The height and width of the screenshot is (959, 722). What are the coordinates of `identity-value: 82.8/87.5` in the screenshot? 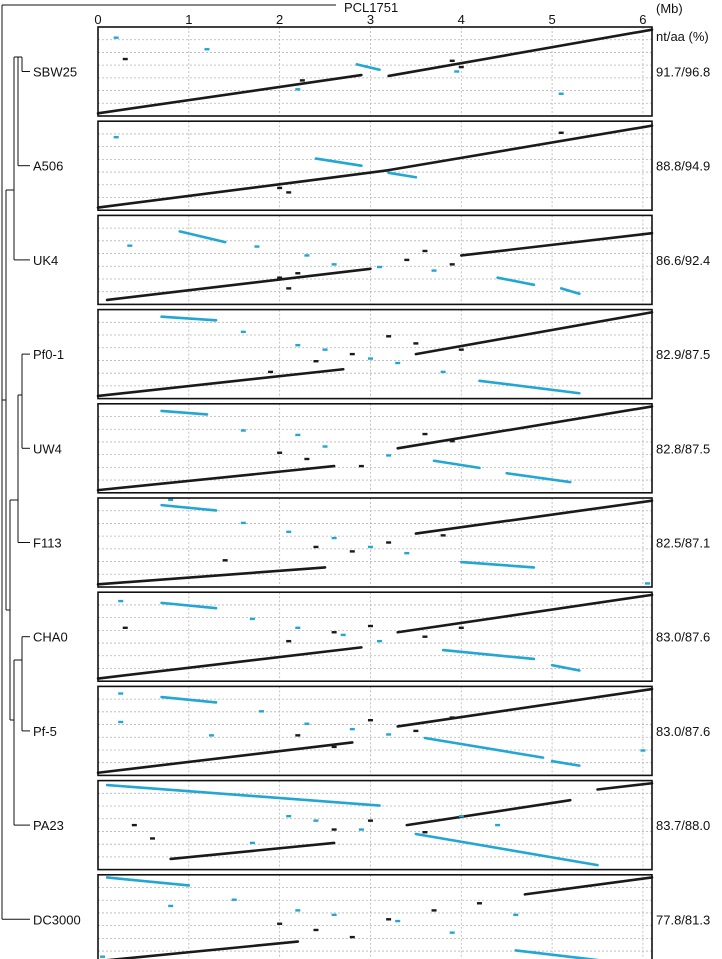 It's located at (683, 448).